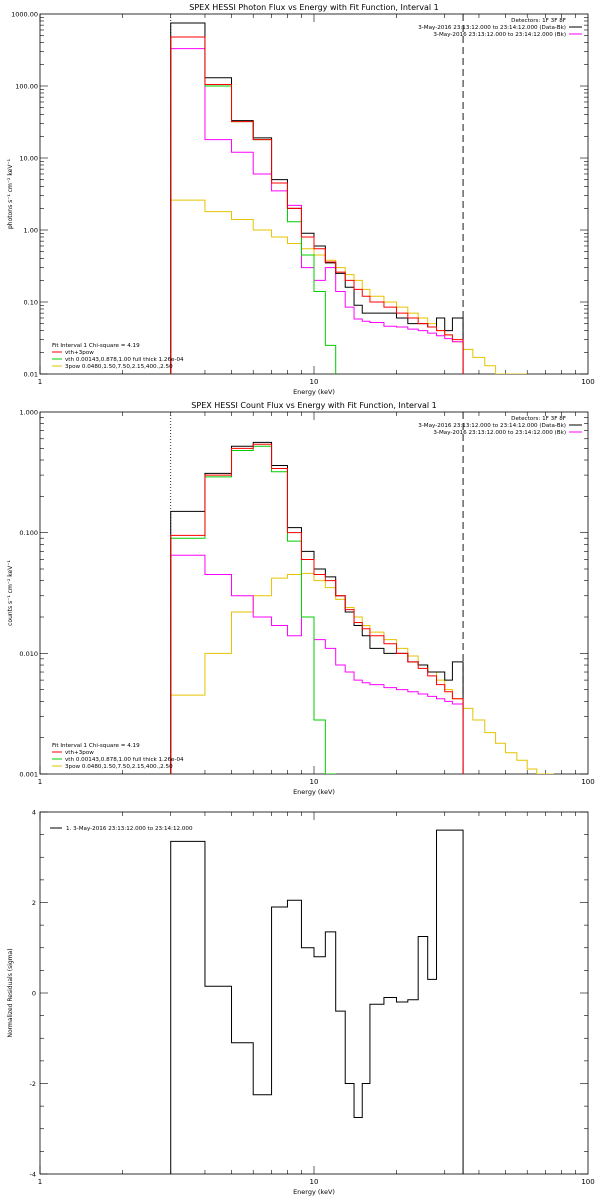  I want to click on y-tick-label: 10.00, so click(28, 159).